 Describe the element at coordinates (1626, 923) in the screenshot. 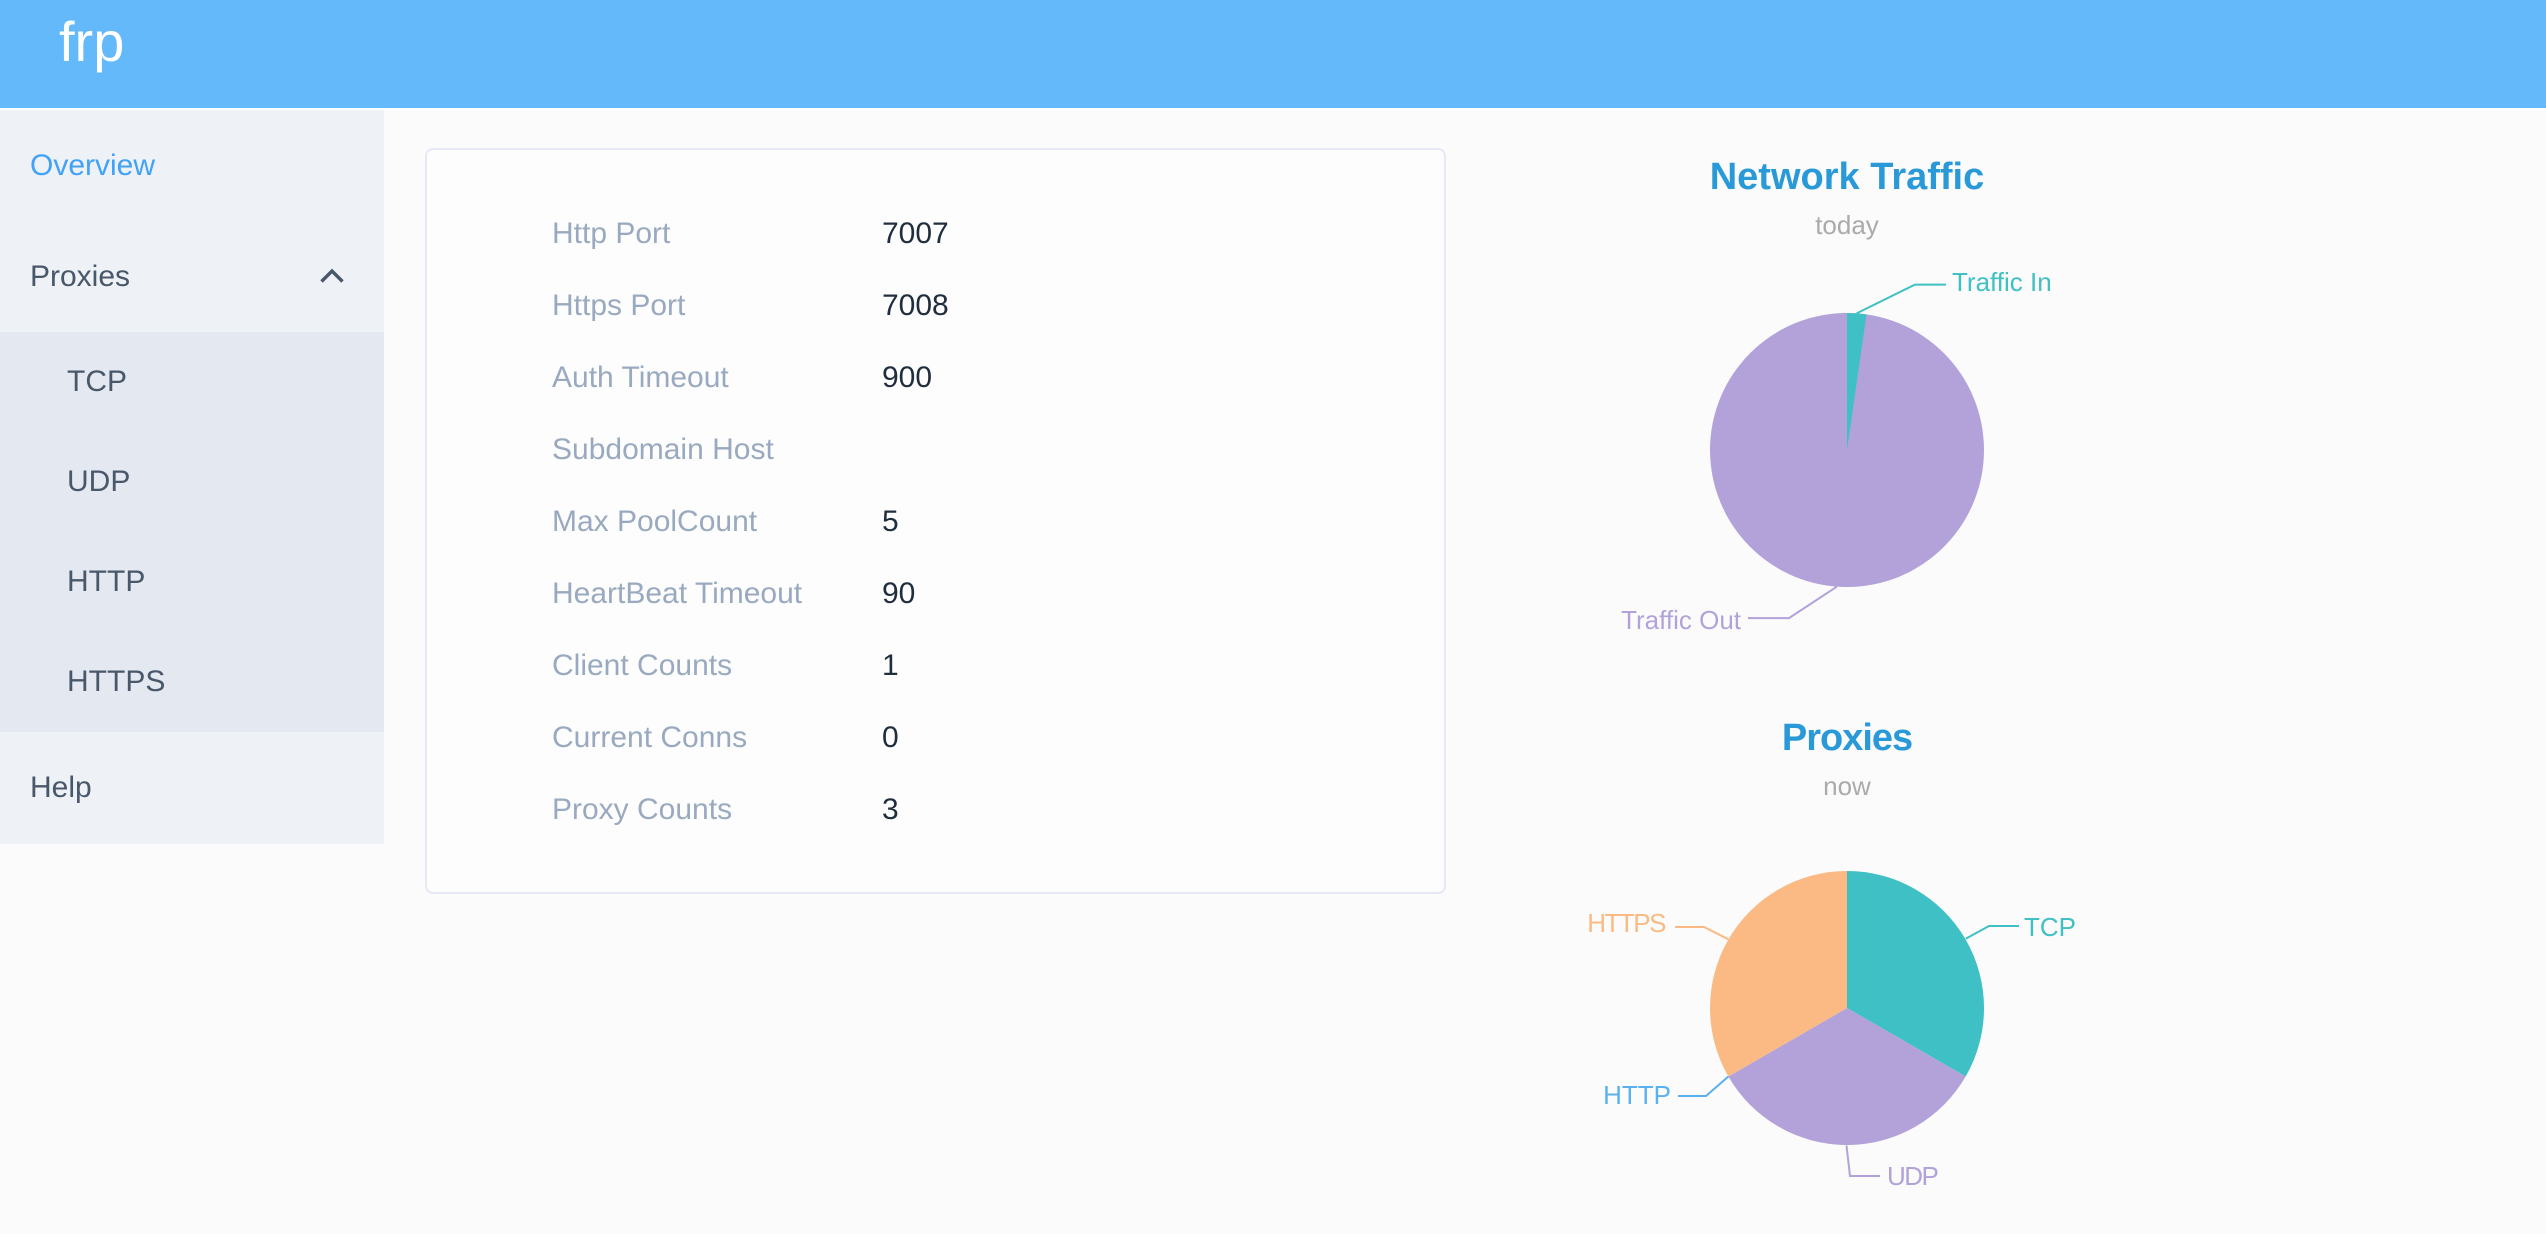

I see `svg-text: HTTPS` at that location.